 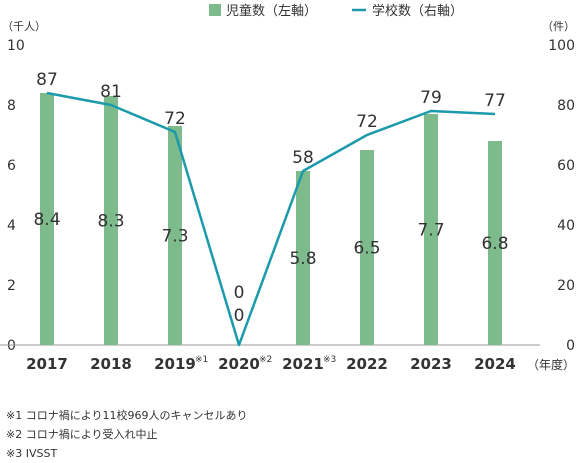 What do you see at coordinates (561, 46) in the screenshot?
I see `right-tick-label: 100` at bounding box center [561, 46].